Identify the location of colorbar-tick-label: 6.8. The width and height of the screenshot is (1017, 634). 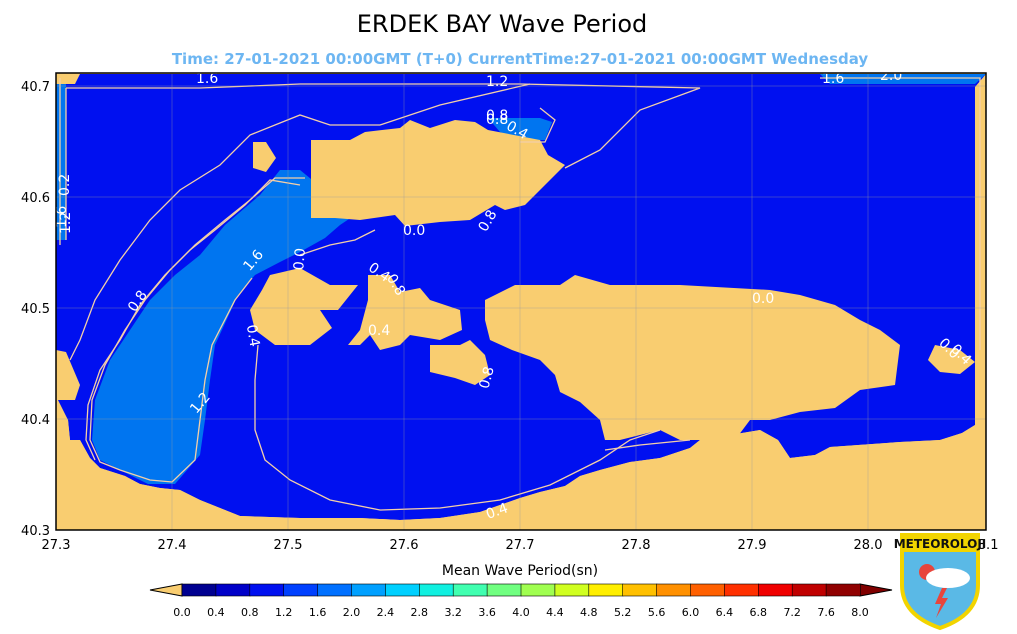
(759, 612).